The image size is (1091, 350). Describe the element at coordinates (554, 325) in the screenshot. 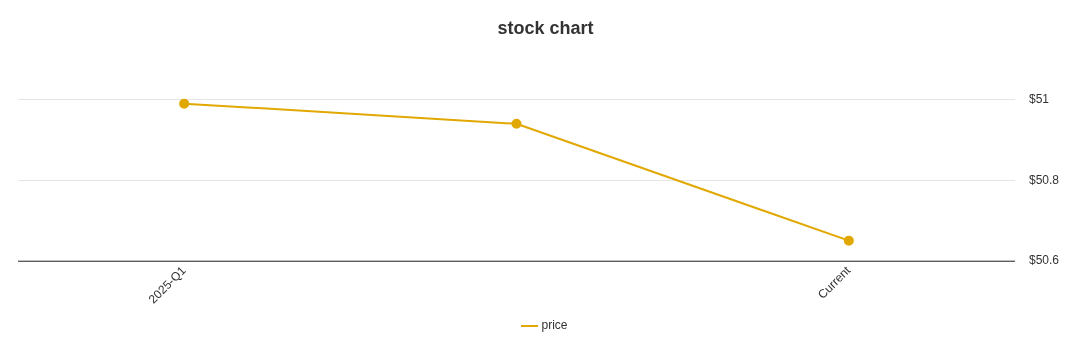

I see `legend-label: price` at that location.